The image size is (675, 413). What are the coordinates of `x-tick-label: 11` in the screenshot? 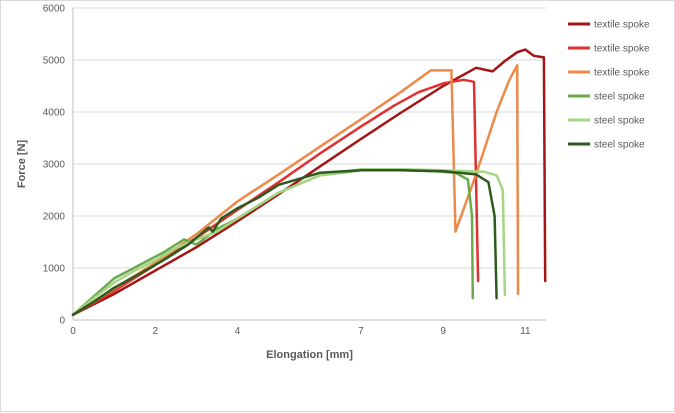 It's located at (525, 331).